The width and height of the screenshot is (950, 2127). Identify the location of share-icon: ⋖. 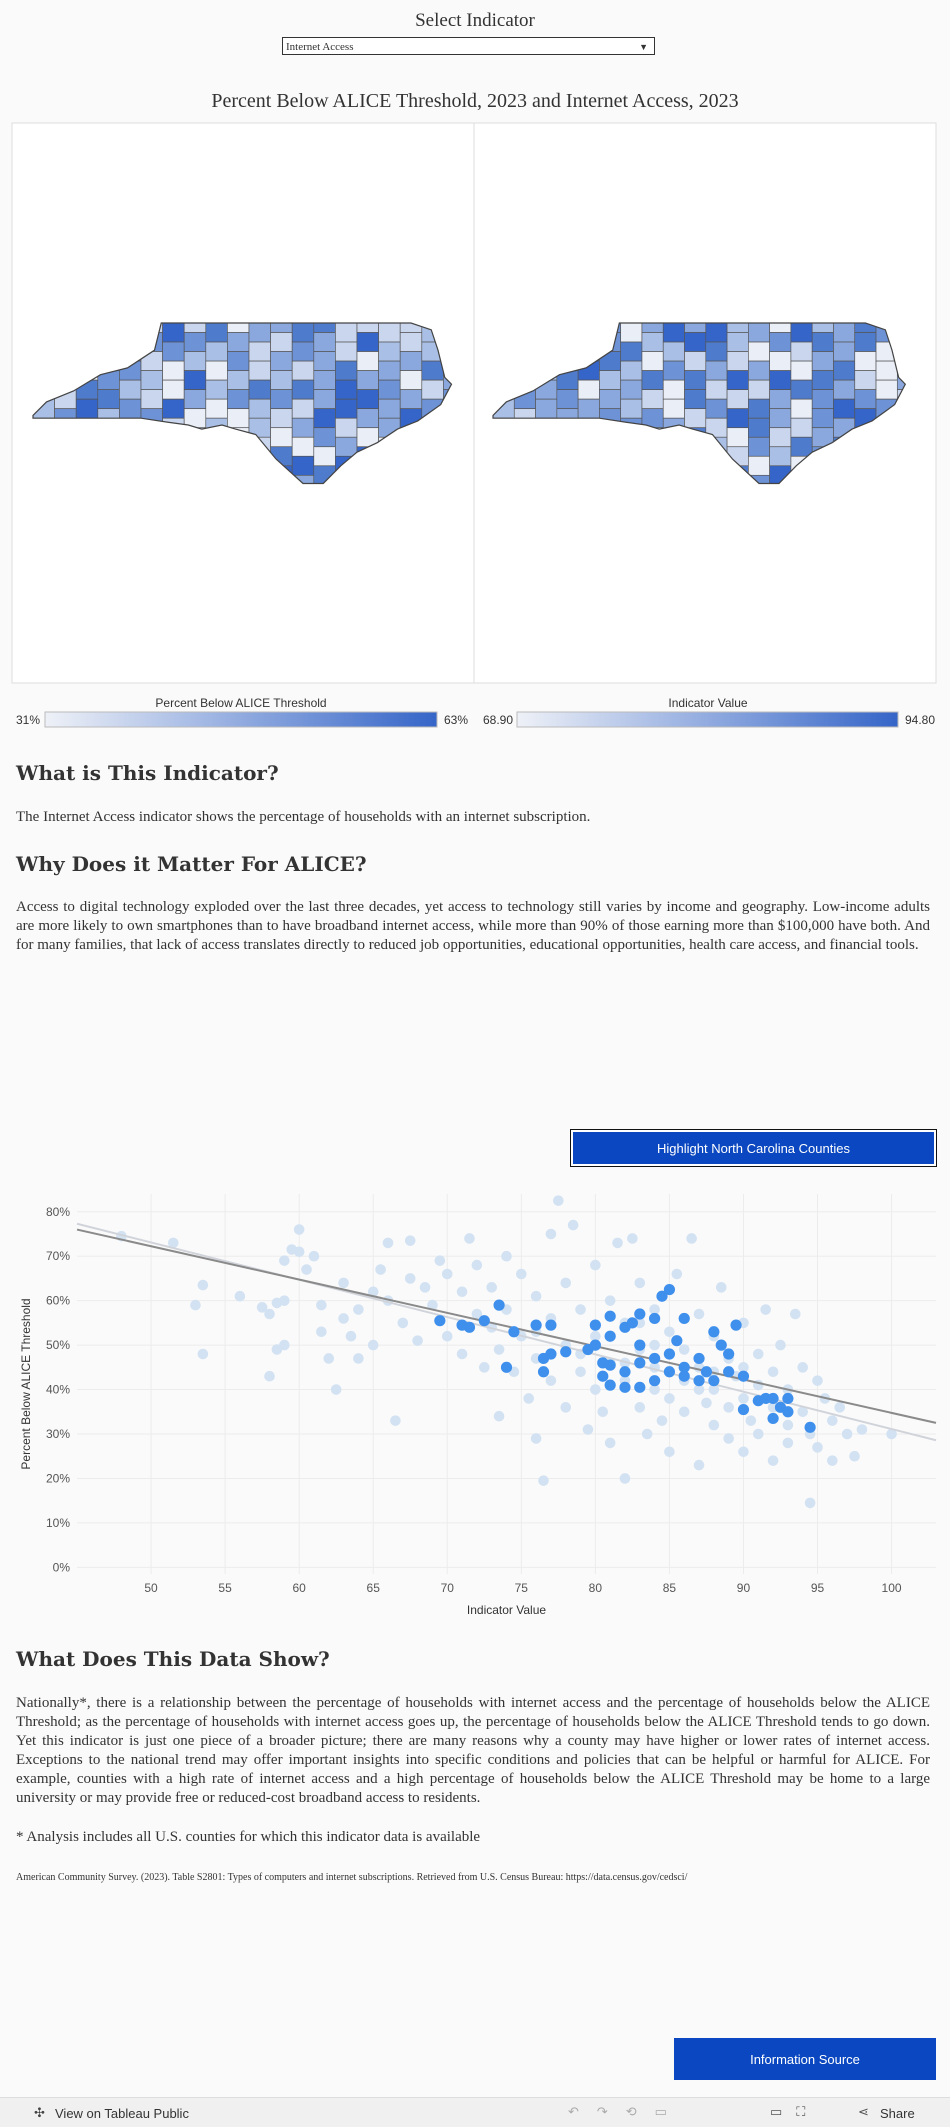
(863, 2111).